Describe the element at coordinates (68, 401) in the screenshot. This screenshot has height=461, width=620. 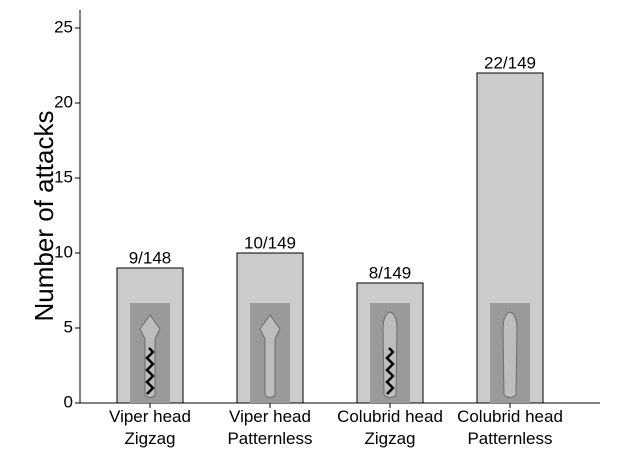
I see `y-tick-label: 0` at that location.